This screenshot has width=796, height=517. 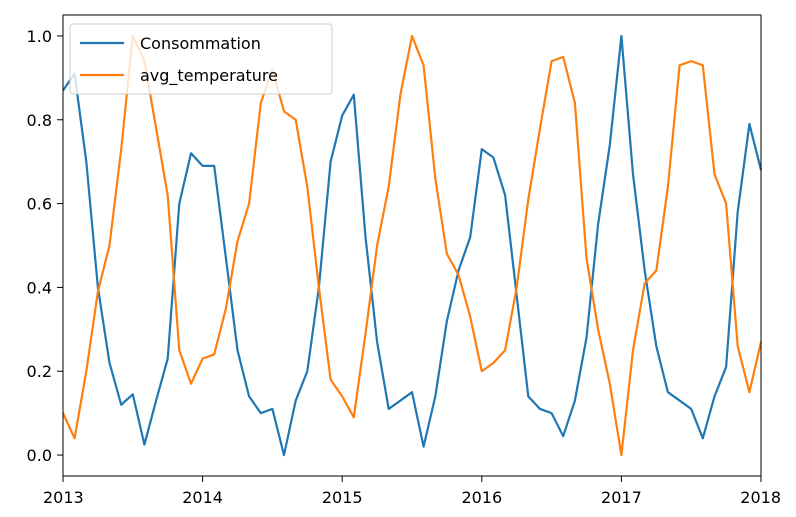 What do you see at coordinates (39, 204) in the screenshot?
I see `y-tick-label: 0.6` at bounding box center [39, 204].